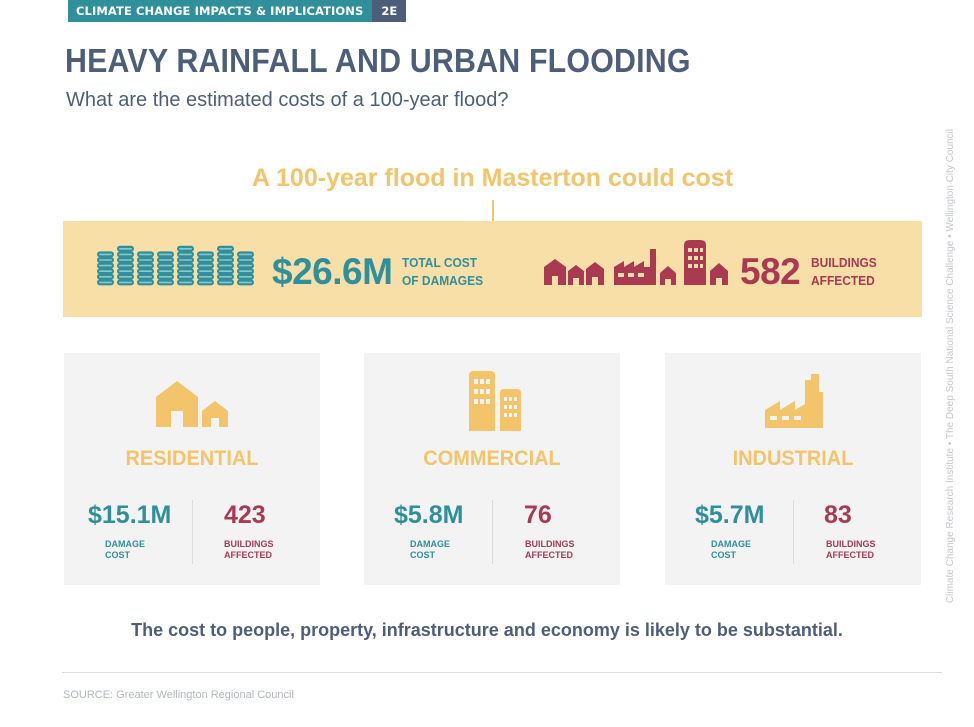  What do you see at coordinates (175, 265) in the screenshot?
I see `coin-stacks-icon` at bounding box center [175, 265].